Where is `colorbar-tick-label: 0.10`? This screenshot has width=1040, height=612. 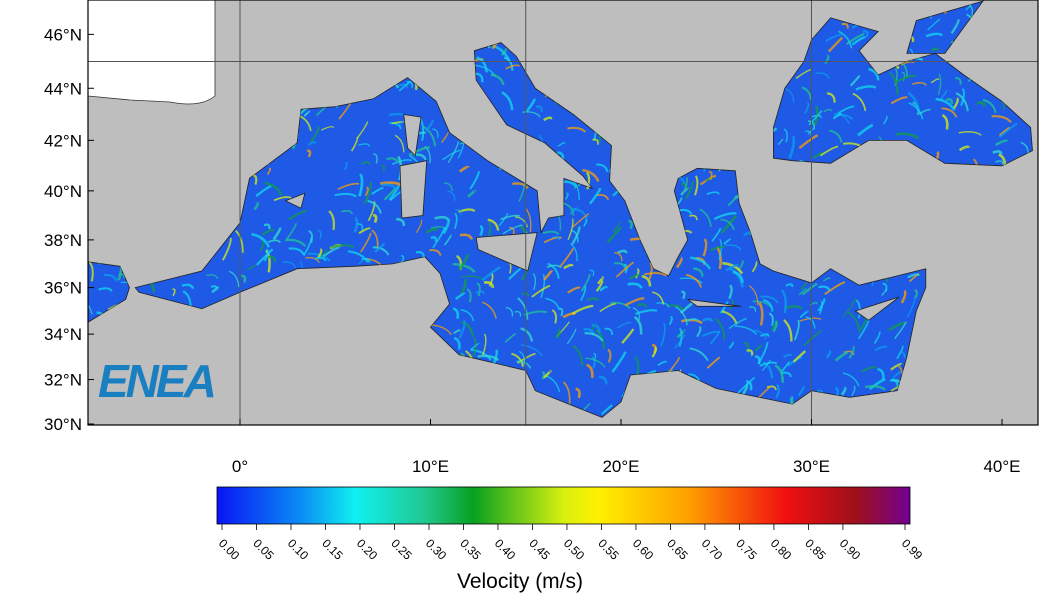 colorbar-tick-label: 0.10 is located at coordinates (298, 549).